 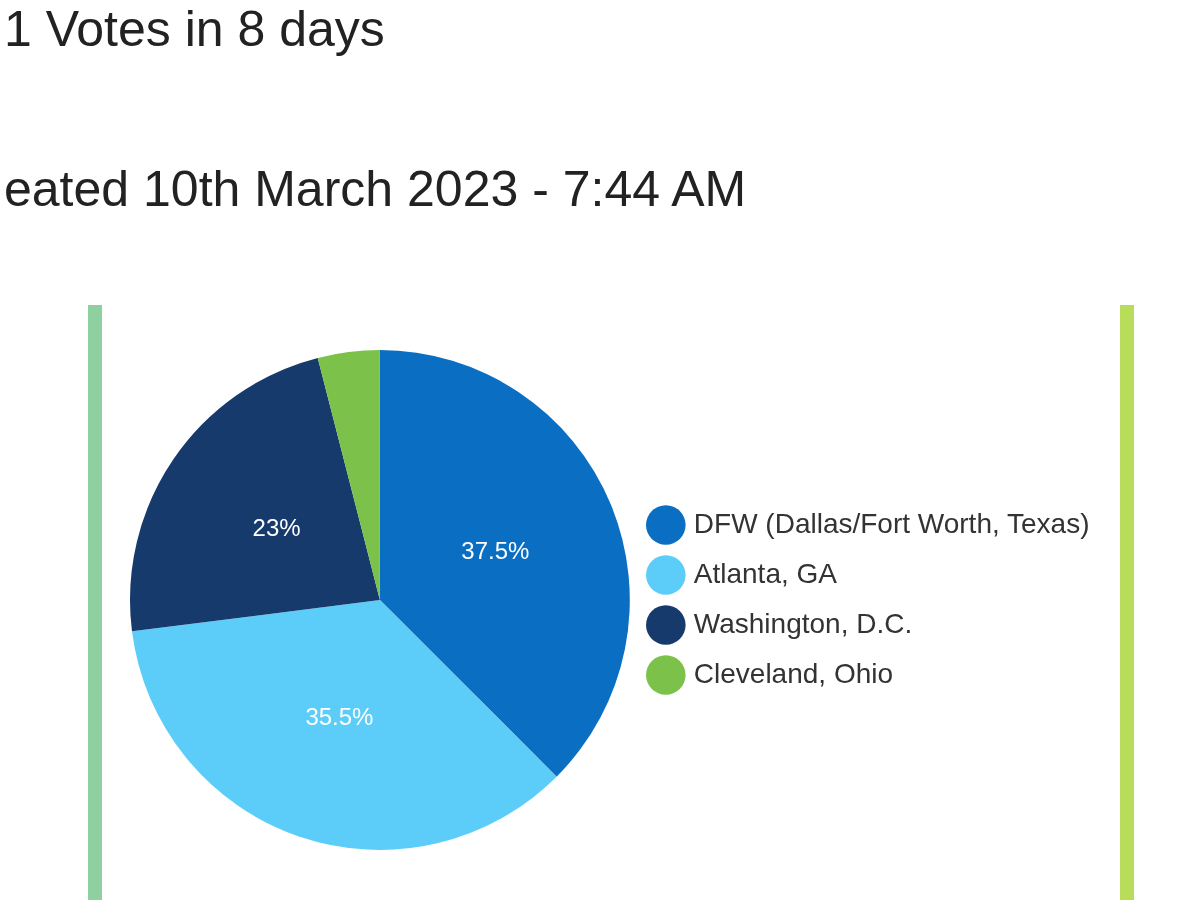 What do you see at coordinates (793, 673) in the screenshot?
I see `legend-label: Cleveland, Ohio` at bounding box center [793, 673].